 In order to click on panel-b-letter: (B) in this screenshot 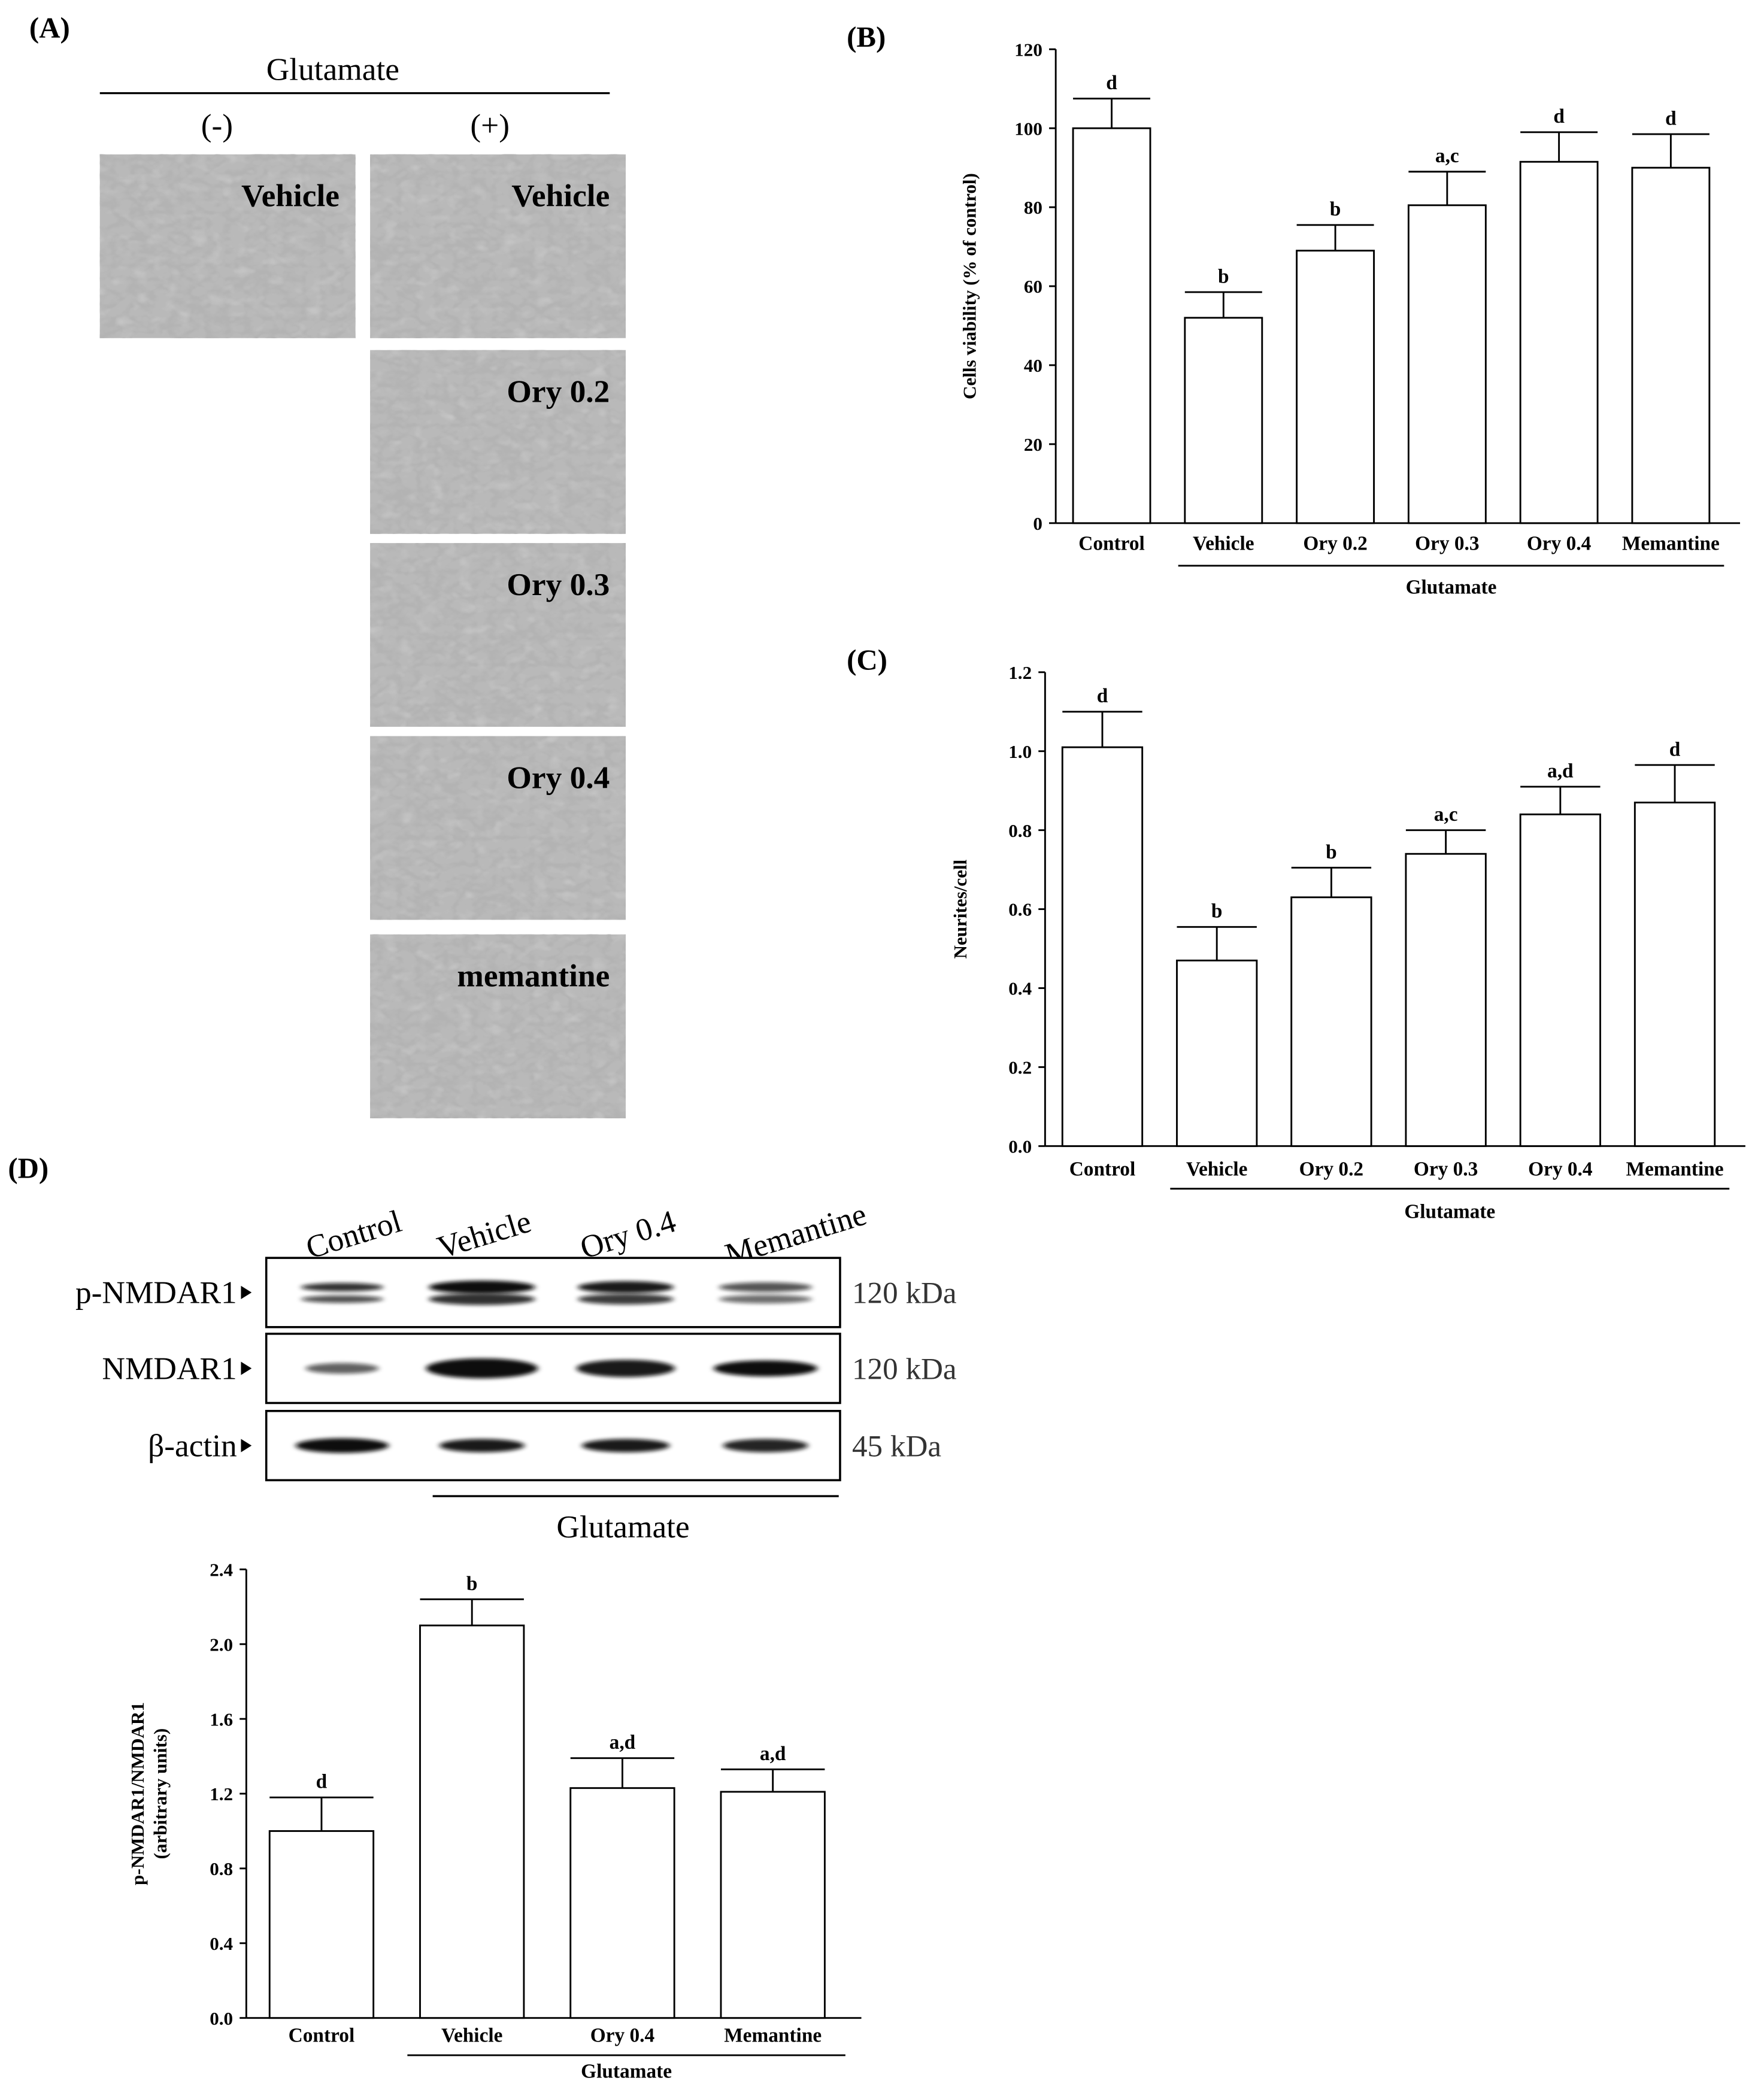, I will do `click(866, 36)`.